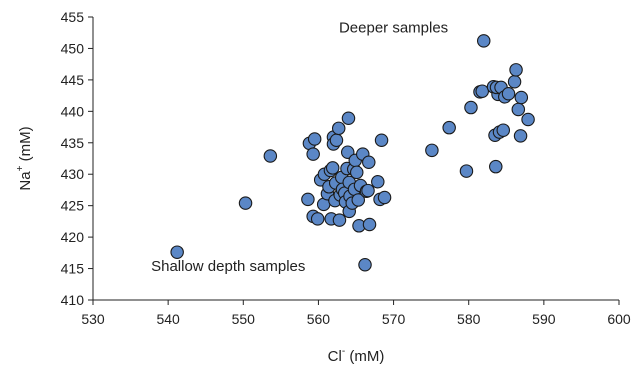 This screenshot has width=632, height=366. I want to click on y-tick-label: 455, so click(73, 17).